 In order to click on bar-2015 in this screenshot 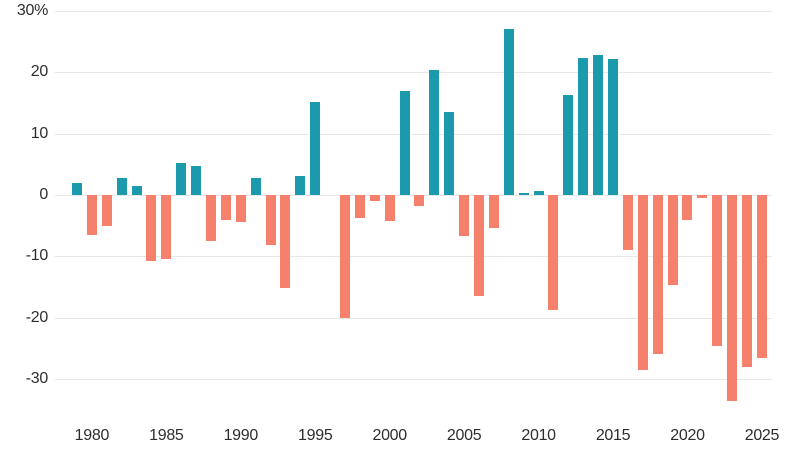, I will do `click(613, 127)`.